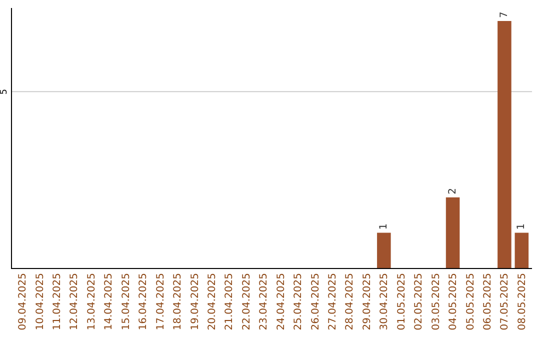 The width and height of the screenshot is (540, 340). Describe the element at coordinates (522, 301) in the screenshot. I see `x-tick-label: 08.05.2025` at that location.